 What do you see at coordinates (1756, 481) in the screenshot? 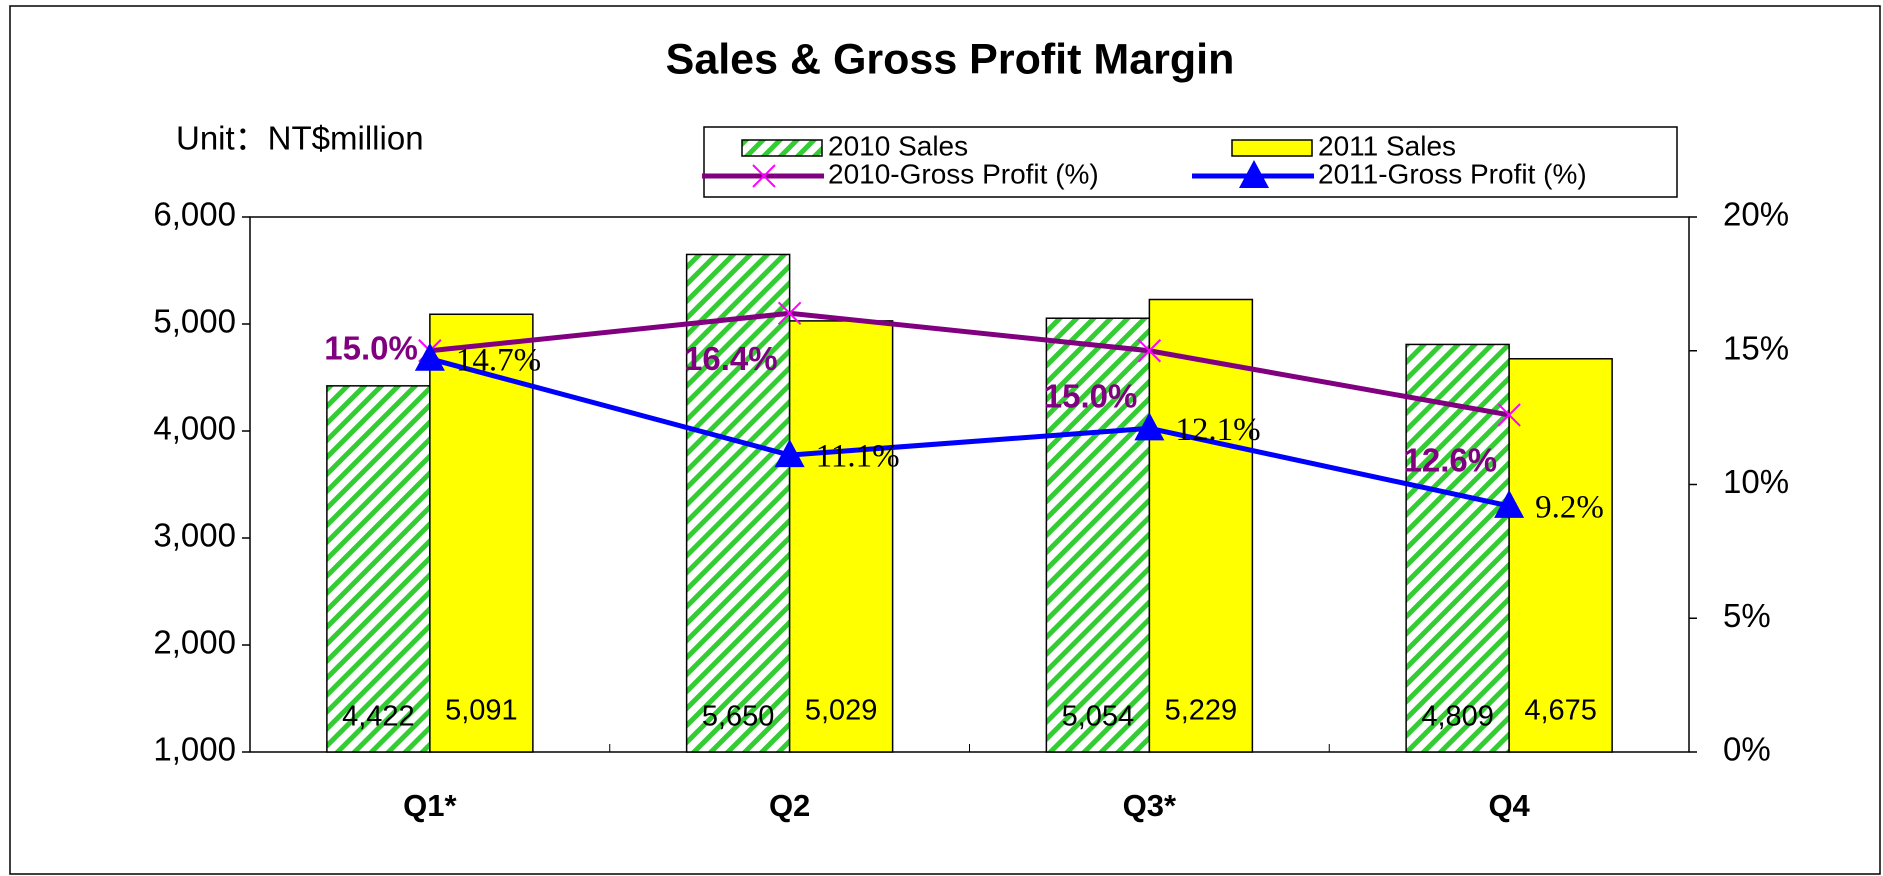
I see `y2-tick-label: 10%` at bounding box center [1756, 481].